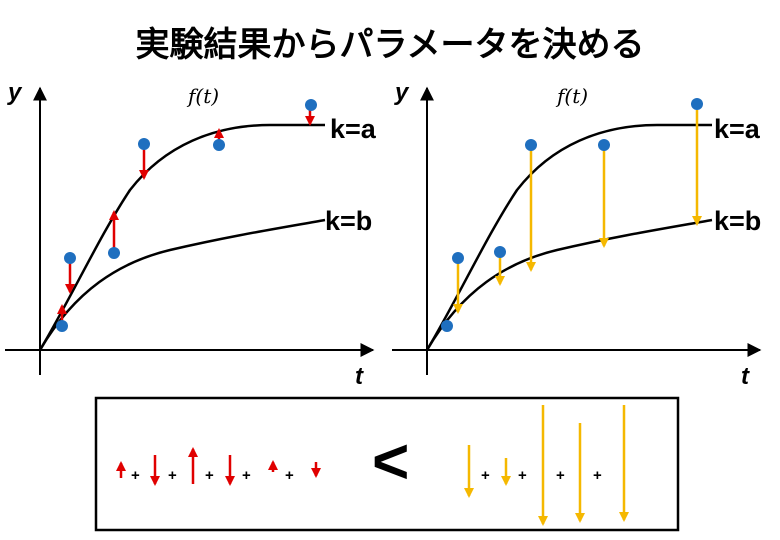 This screenshot has width=780, height=540. What do you see at coordinates (402, 92) in the screenshot?
I see `right-y-axis-label: y` at bounding box center [402, 92].